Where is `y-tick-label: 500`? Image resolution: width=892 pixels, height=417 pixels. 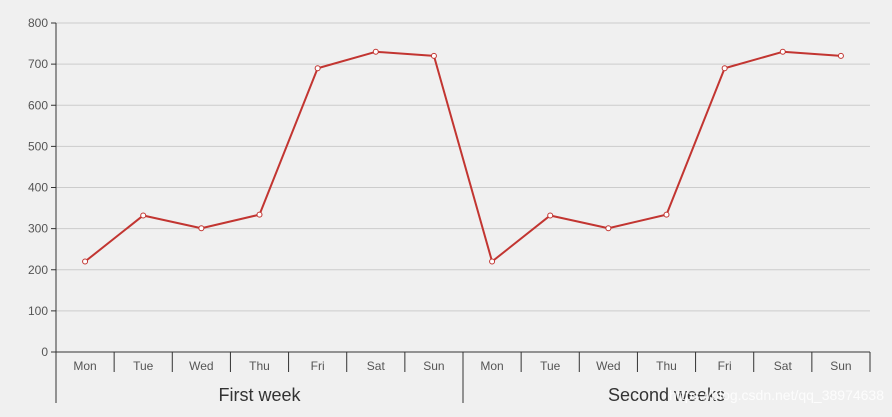
y-tick-label: 500 is located at coordinates (38, 146).